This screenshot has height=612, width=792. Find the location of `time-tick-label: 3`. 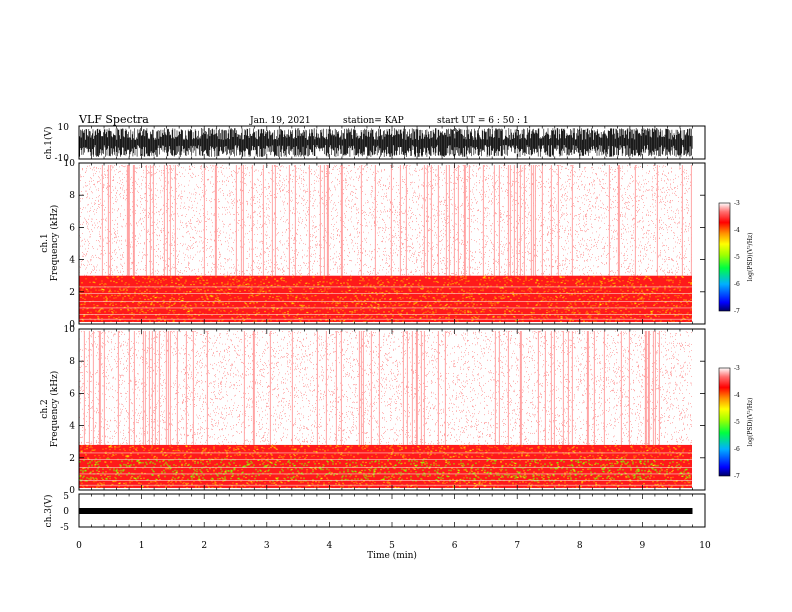

time-tick-label: 3 is located at coordinates (267, 546).